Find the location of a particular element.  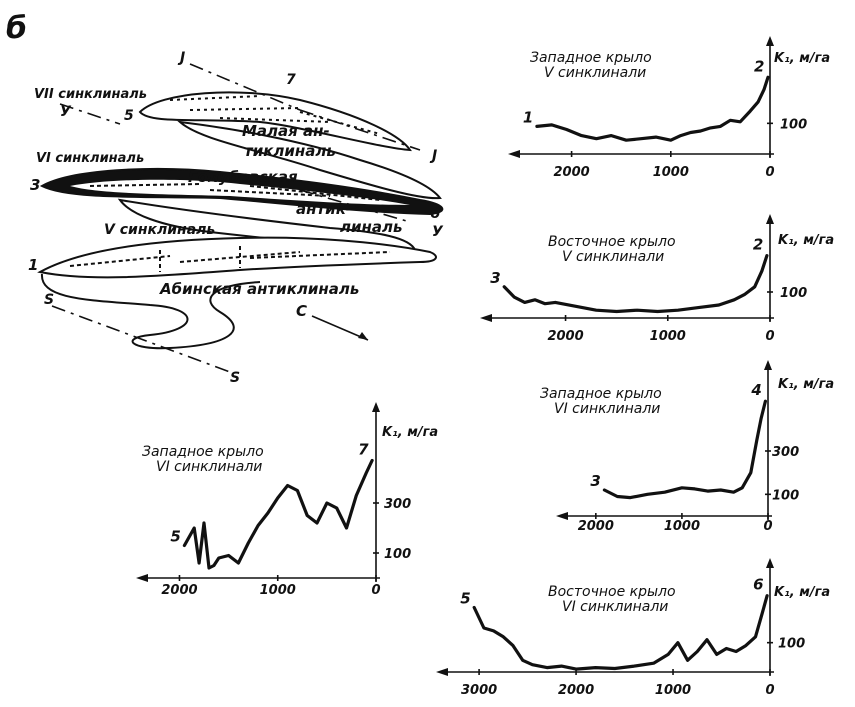

syncline-vi-shape is located at coordinates (241, 191).